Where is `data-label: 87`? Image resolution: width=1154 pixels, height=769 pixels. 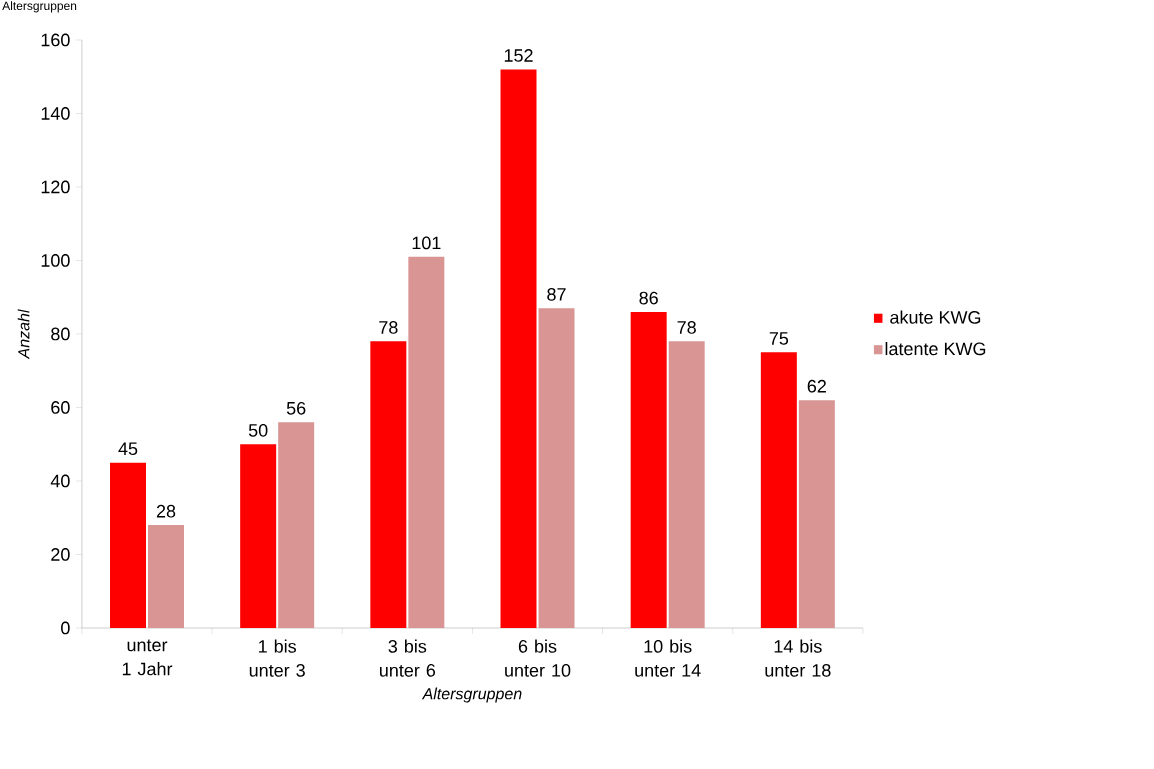
data-label: 87 is located at coordinates (556, 294).